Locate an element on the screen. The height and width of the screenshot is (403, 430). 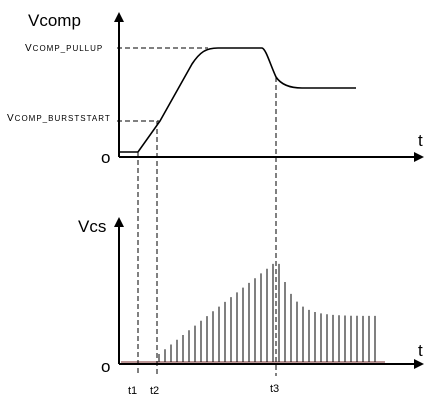
pullup-level-subscript: COMP_PULLUP is located at coordinates (68, 48).